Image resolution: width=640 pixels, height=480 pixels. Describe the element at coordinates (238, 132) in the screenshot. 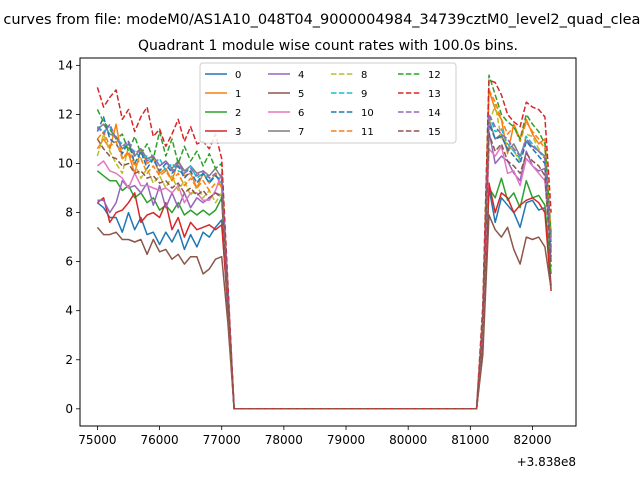

I see `legend-label-3: 3` at that location.